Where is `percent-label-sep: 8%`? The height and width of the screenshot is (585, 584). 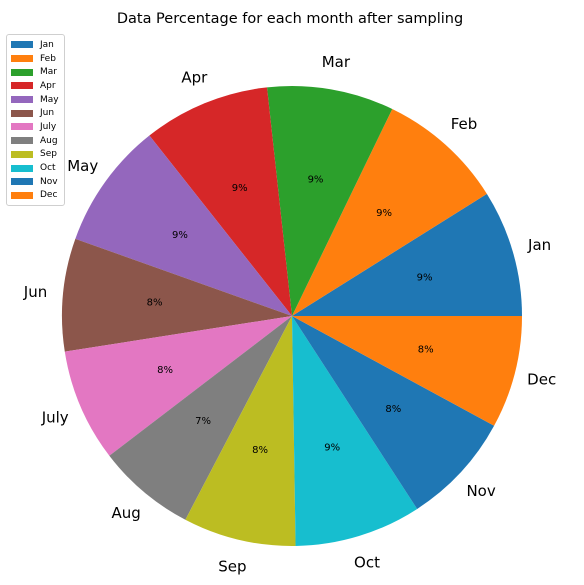
percent-label-sep: 8% is located at coordinates (260, 450).